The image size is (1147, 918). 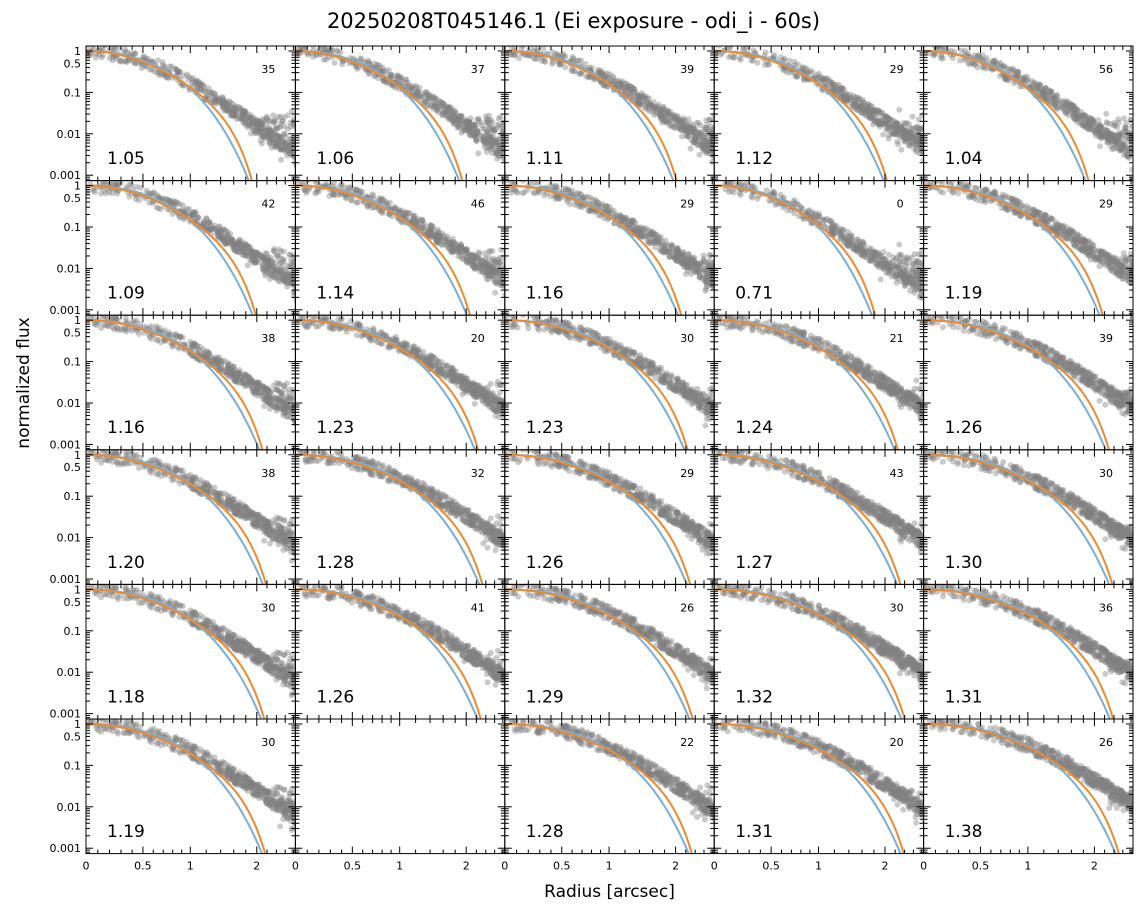 I want to click on panel-star-count: 42, so click(x=268, y=204).